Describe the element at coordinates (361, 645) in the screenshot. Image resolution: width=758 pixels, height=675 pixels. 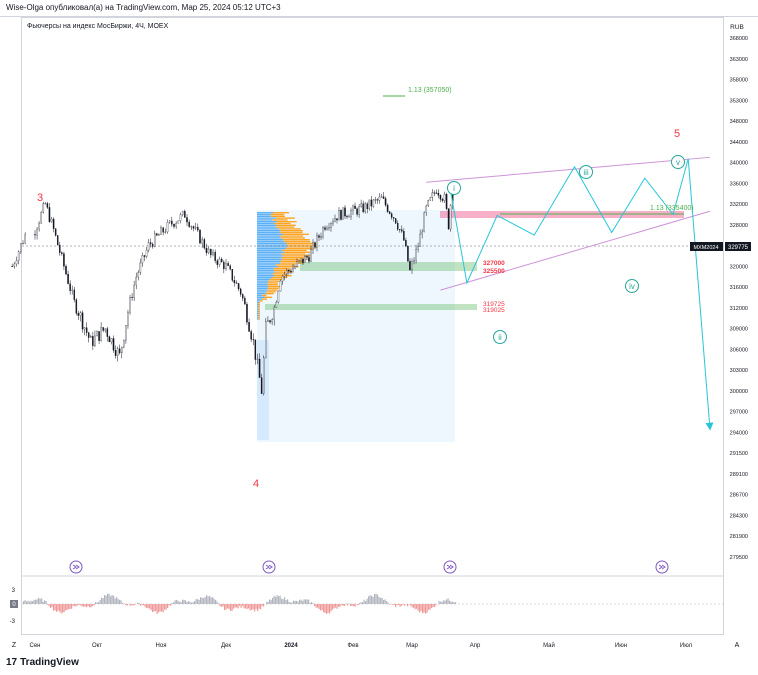
I see `x-axis: Сен Окт Ноя Дек 2024 Фев Мар Апр Май Июн Июл` at that location.